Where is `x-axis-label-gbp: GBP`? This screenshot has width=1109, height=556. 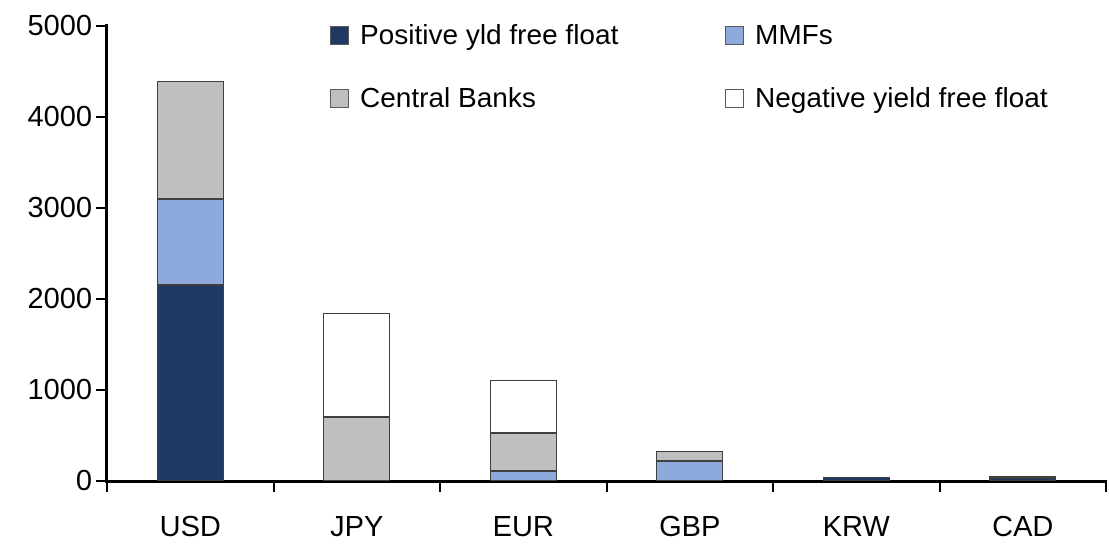 x-axis-label-gbp: GBP is located at coordinates (690, 527).